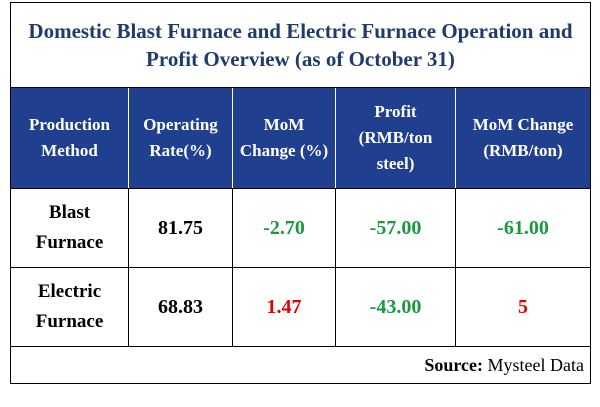  What do you see at coordinates (535, 364) in the screenshot?
I see `source-text: Mysteel Data` at bounding box center [535, 364].